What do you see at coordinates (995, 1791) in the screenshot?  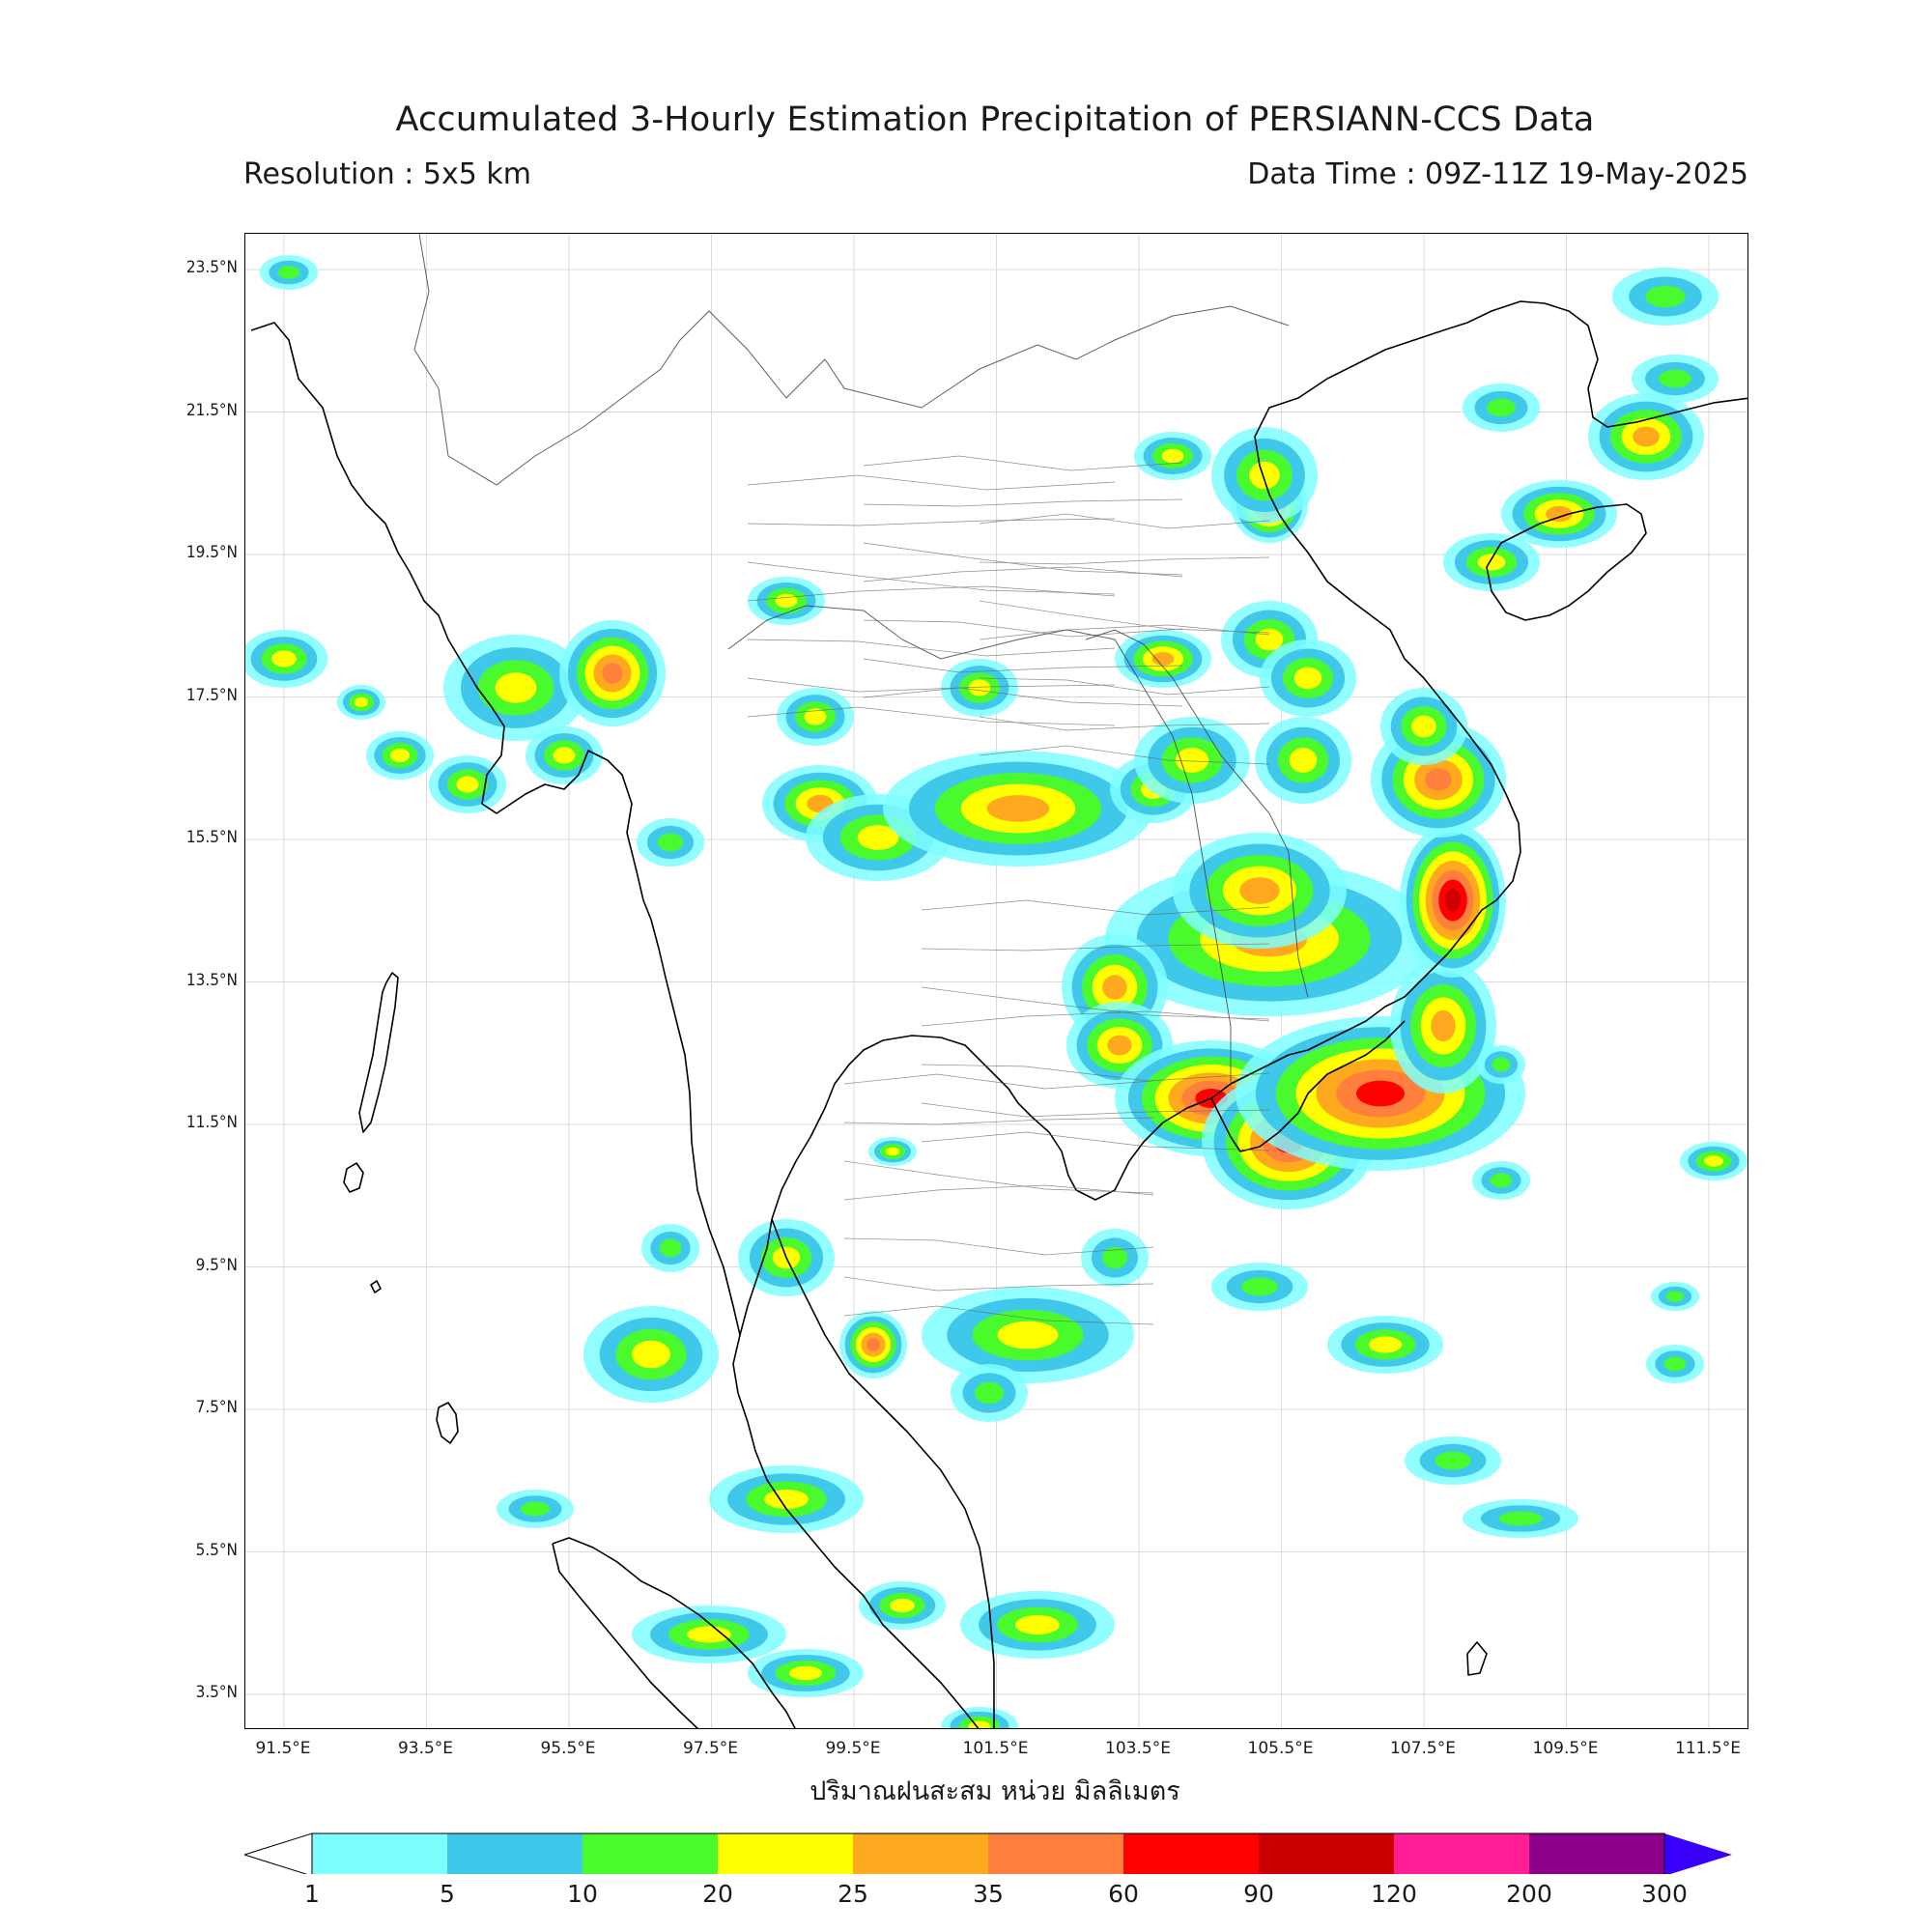 I see `x-axis-label: ปริมาณฝนสะสม หน่วย มิลลิเมตร` at bounding box center [995, 1791].